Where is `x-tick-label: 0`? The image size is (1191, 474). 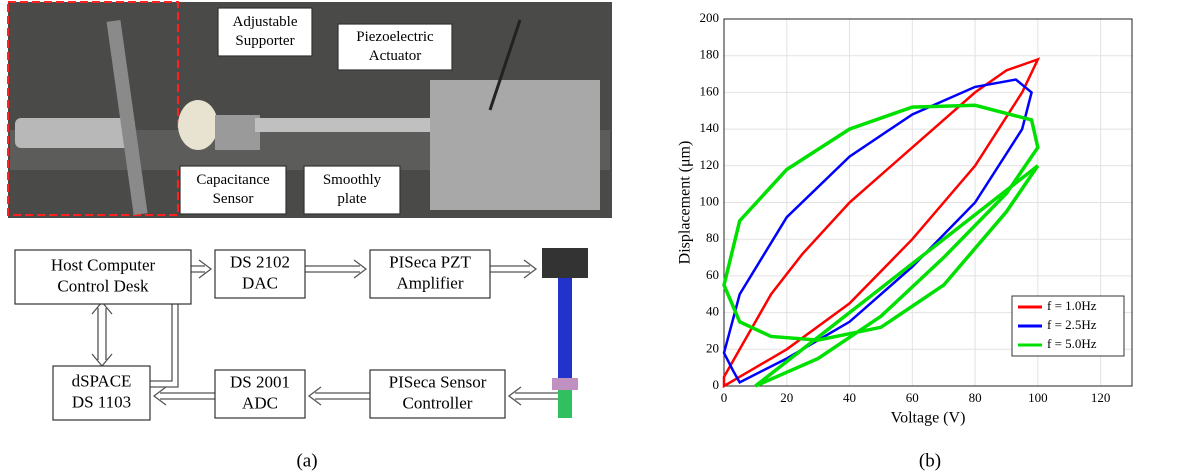 x-tick-label: 0 is located at coordinates (724, 397).